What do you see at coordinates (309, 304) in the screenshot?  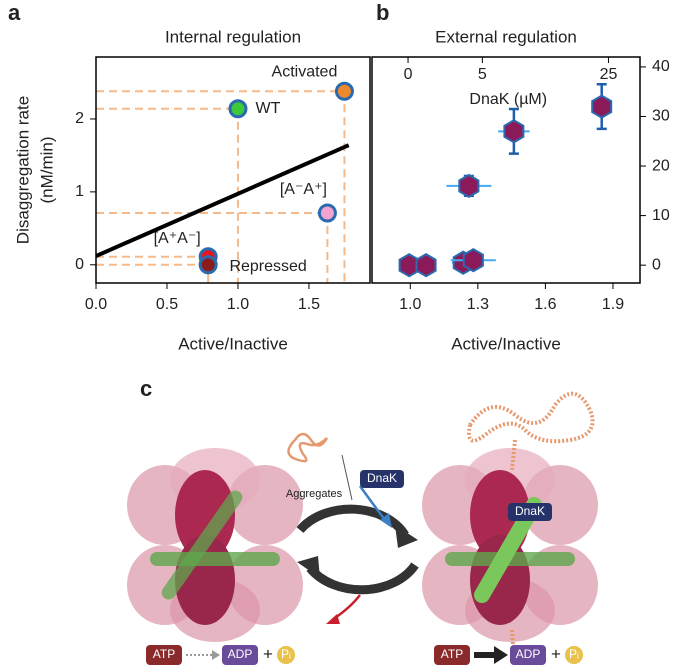 I see `x-tick-label: 1.5` at bounding box center [309, 304].